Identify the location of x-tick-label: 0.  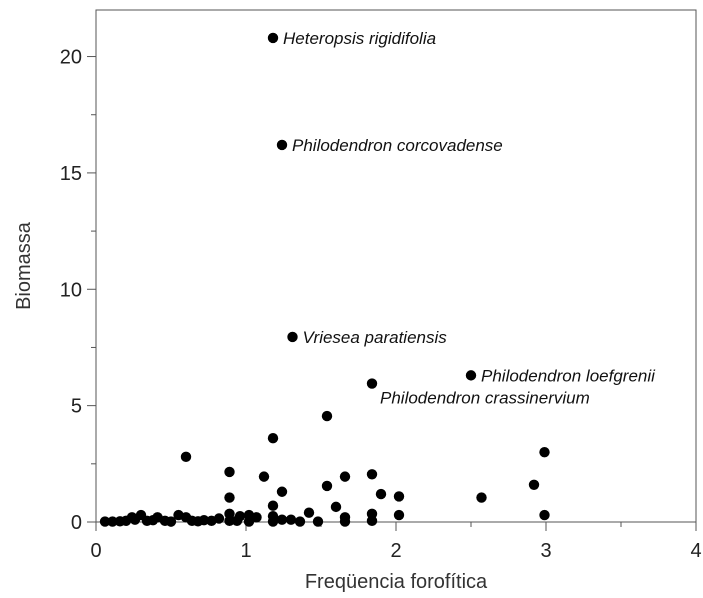
(95, 551).